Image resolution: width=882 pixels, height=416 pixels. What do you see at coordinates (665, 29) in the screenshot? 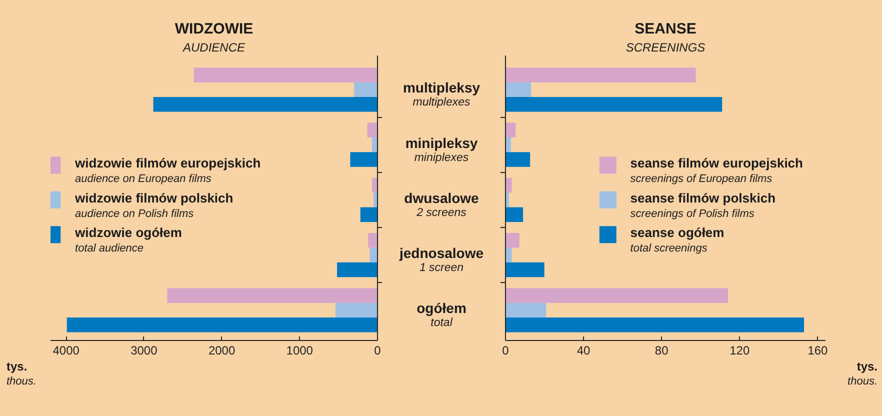
I see `chart-title: SEANSE` at bounding box center [665, 29].